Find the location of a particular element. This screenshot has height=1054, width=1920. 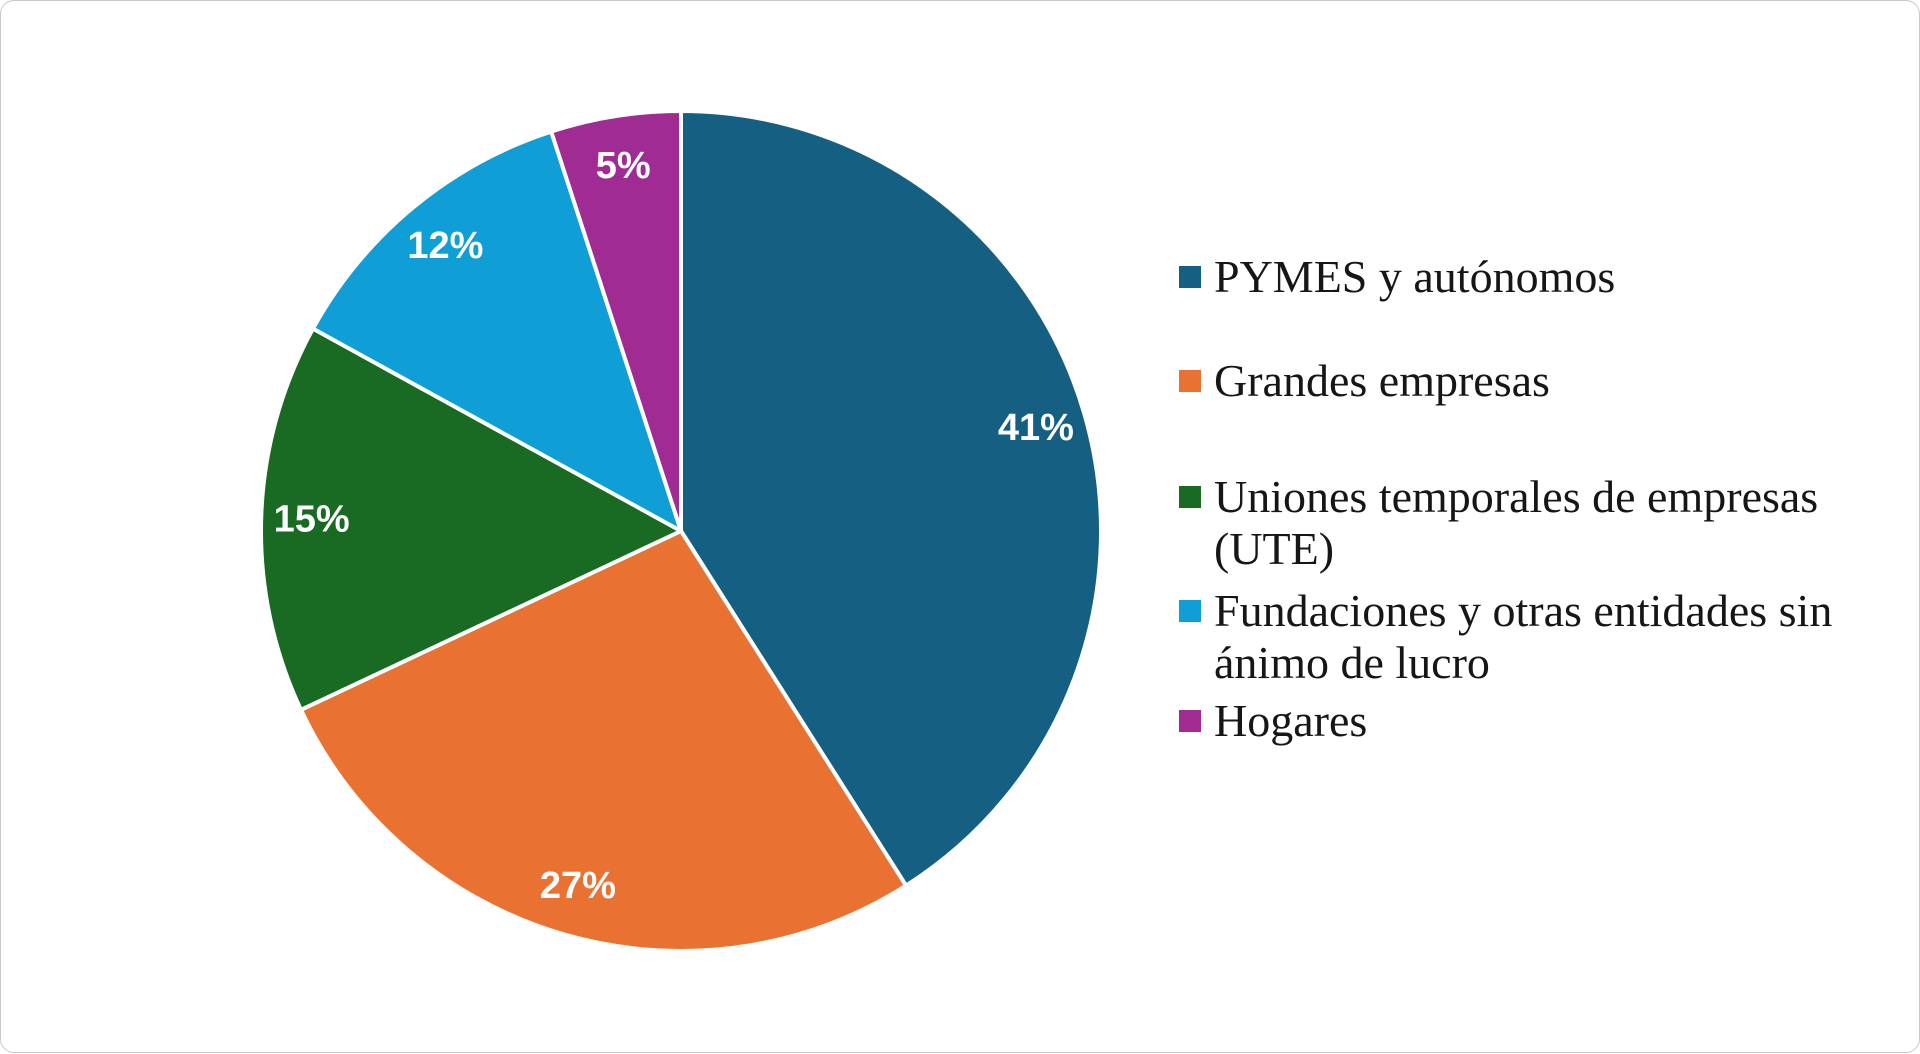

legend-item: Grandes empresas is located at coordinates (1544, 381).